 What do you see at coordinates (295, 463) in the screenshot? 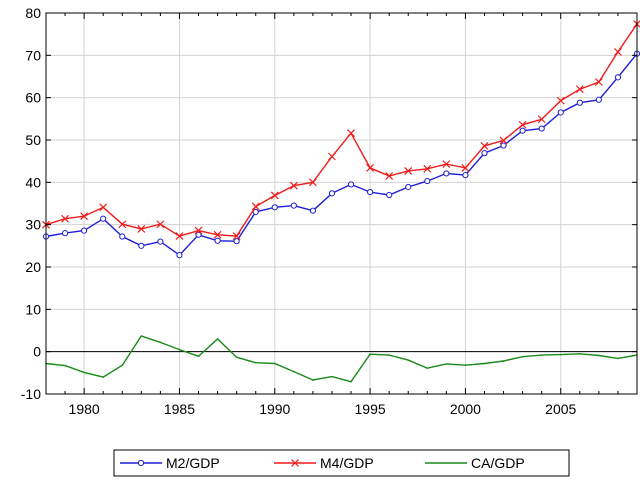
I see `legend-marker` at bounding box center [295, 463].